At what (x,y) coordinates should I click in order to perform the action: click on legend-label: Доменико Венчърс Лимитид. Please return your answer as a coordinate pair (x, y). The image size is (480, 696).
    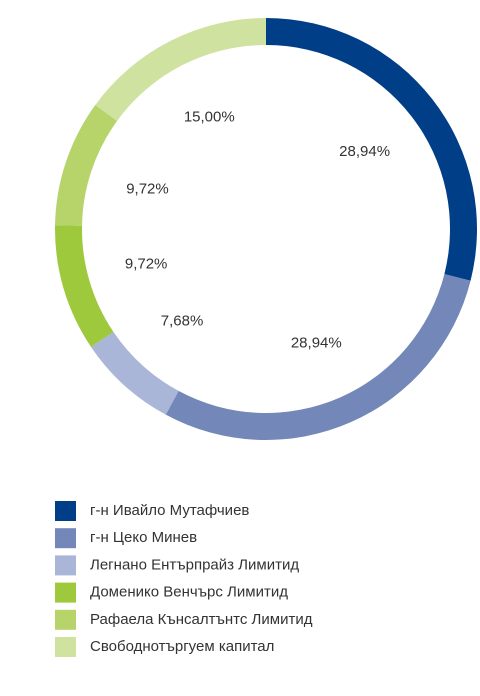
    Looking at the image, I should click on (189, 592).